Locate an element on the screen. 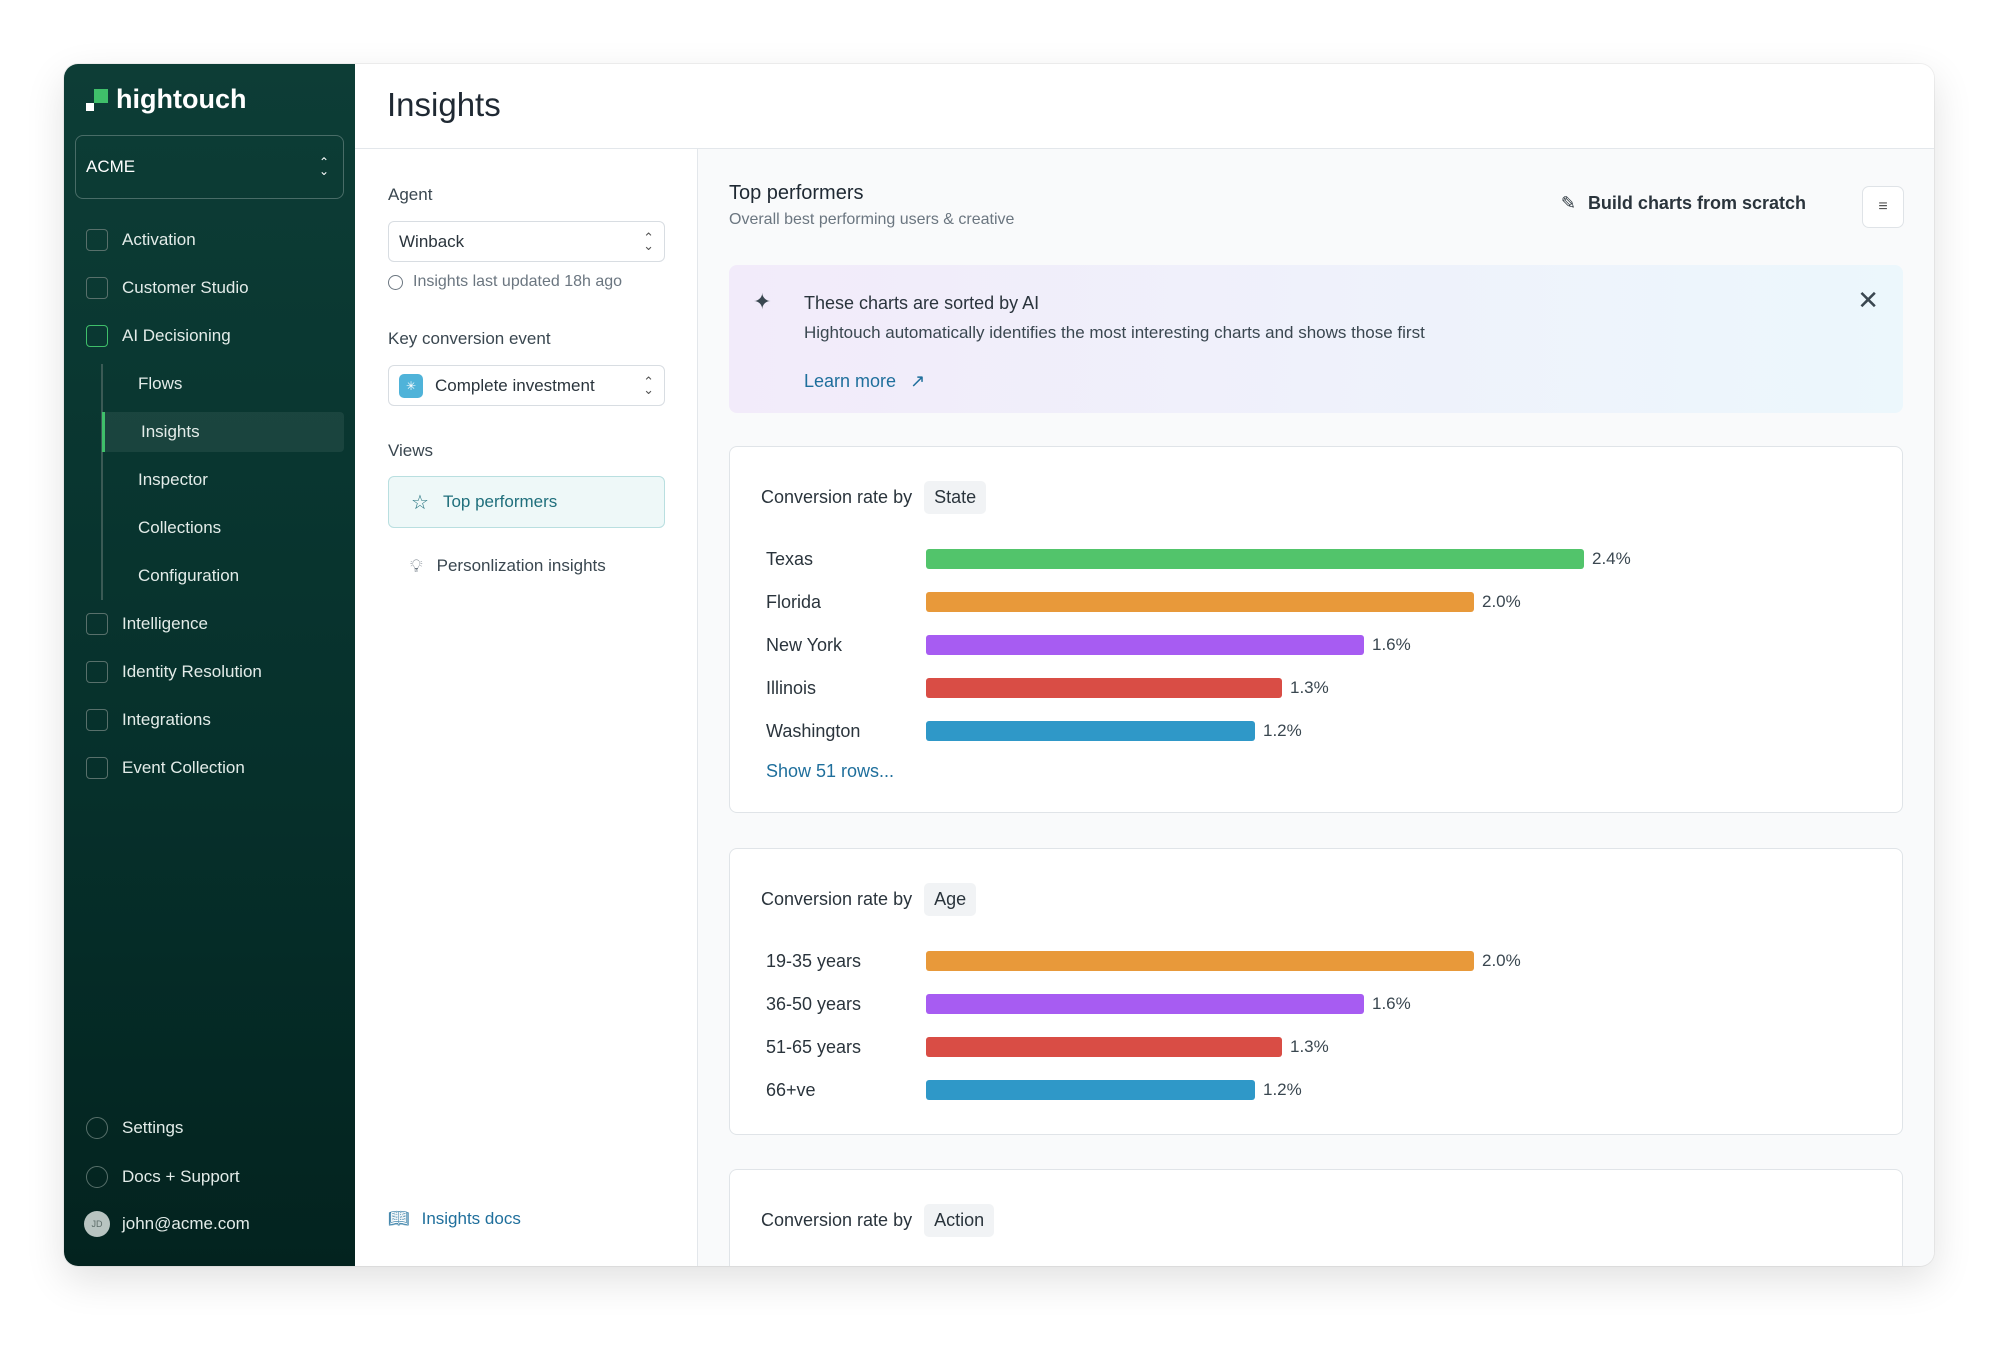  conversion-label: Key conversion event is located at coordinates (469, 338).